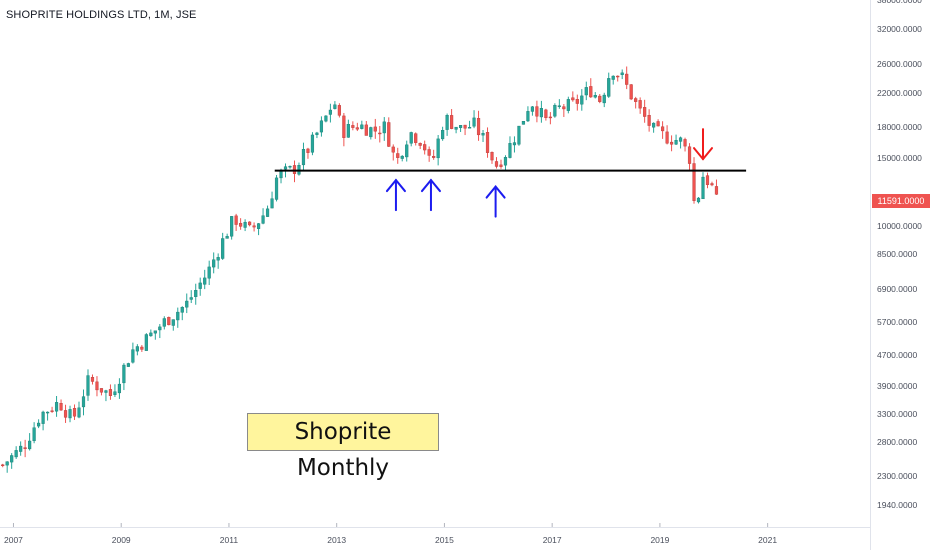 The image size is (932, 551). Describe the element at coordinates (229, 540) in the screenshot. I see `time-tick-label: 2011` at that location.